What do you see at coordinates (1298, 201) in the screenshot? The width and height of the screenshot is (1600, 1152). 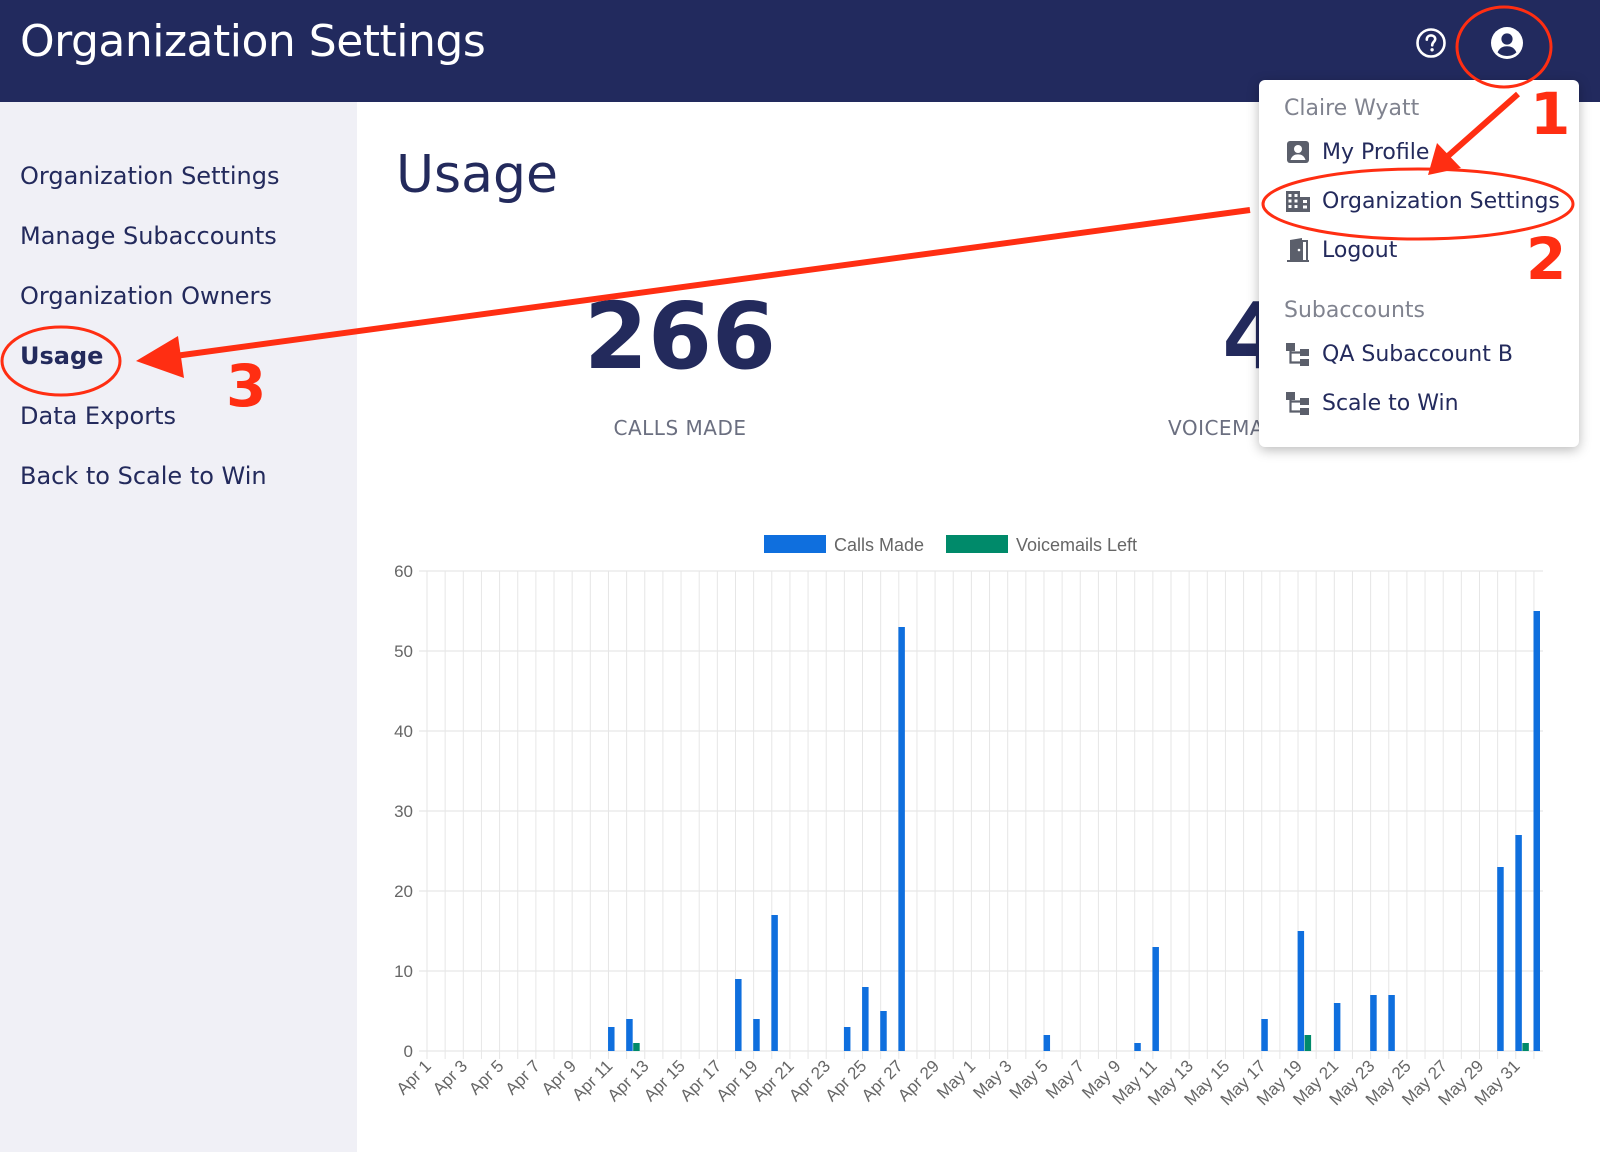 I see `building-icon` at bounding box center [1298, 201].